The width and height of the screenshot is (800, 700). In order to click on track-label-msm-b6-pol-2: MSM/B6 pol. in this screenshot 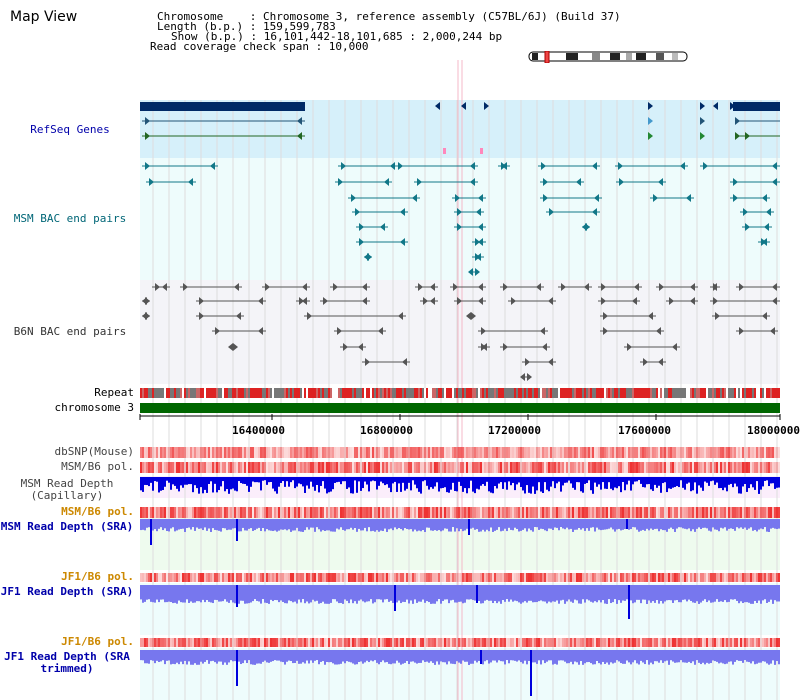, I will do `click(97, 511)`.